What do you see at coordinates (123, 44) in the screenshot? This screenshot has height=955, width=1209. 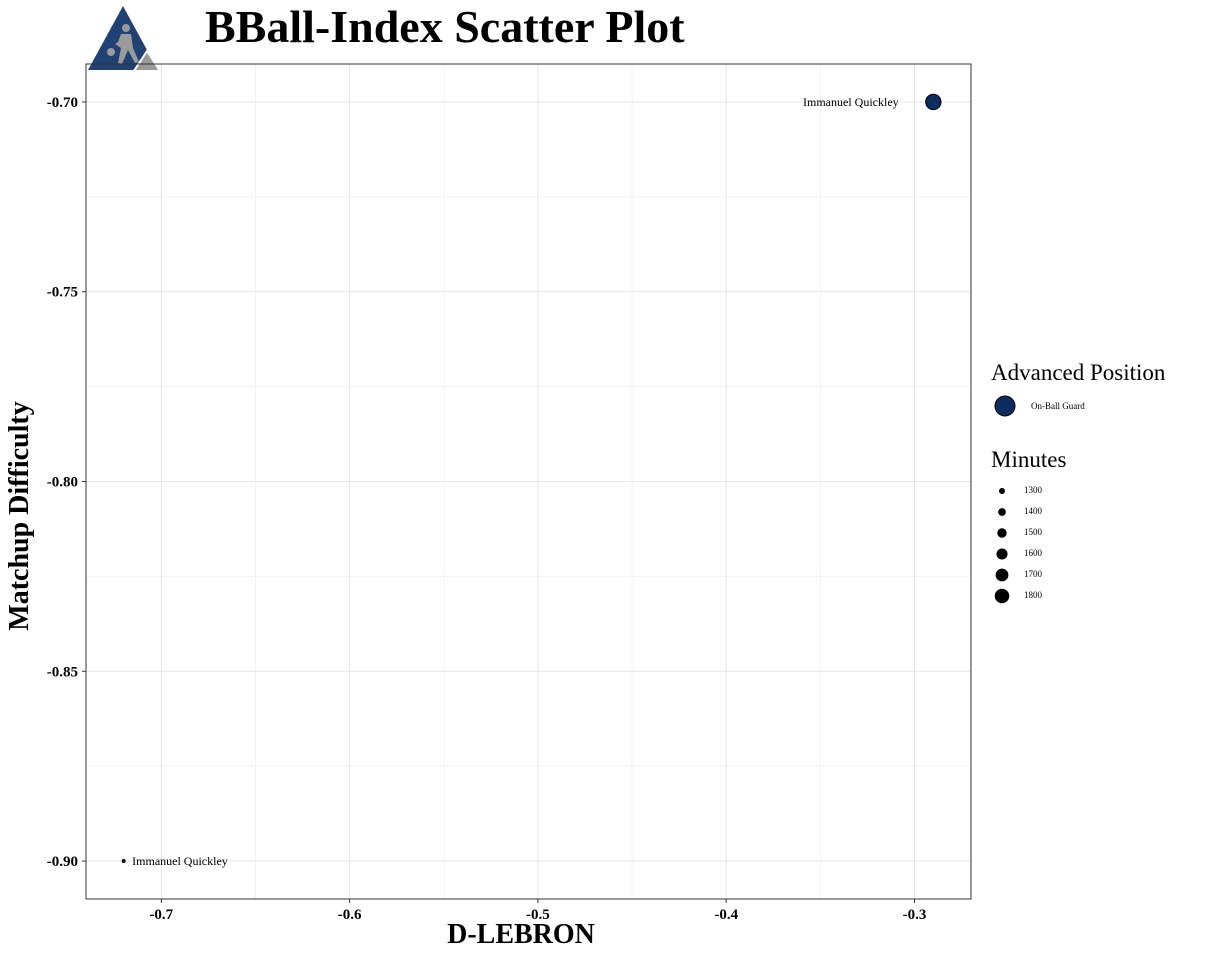 I see `basketball-player-icon` at bounding box center [123, 44].